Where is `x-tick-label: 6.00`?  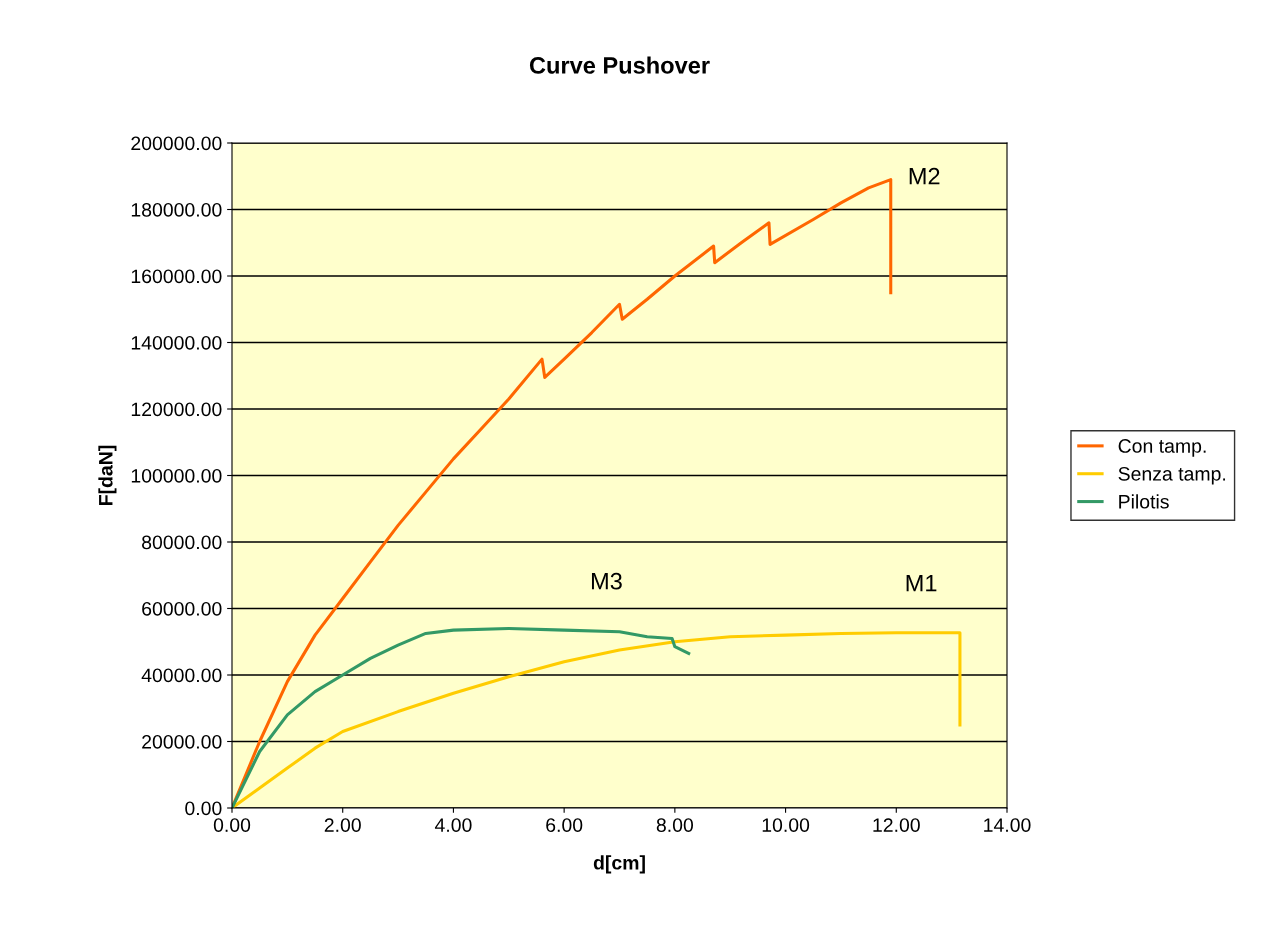
x-tick-label: 6.00 is located at coordinates (564, 825).